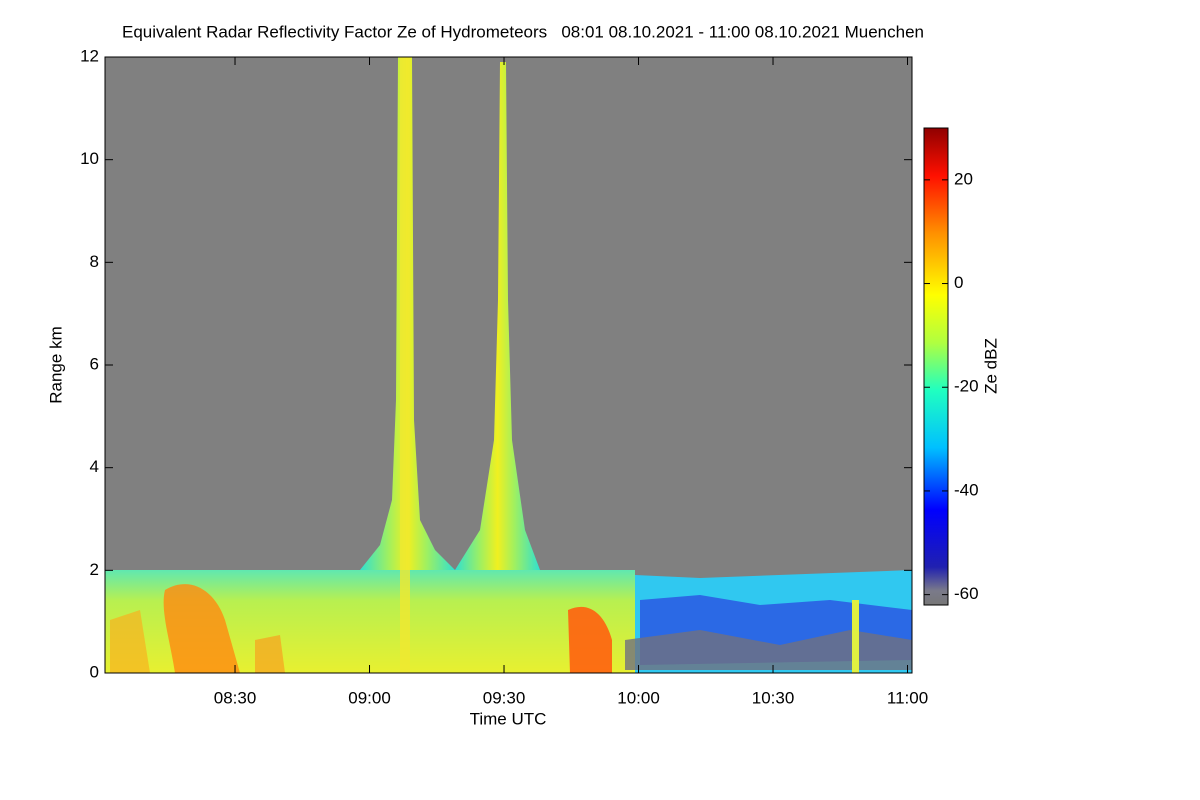  Describe the element at coordinates (94, 671) in the screenshot. I see `y-tick-label: 0` at that location.